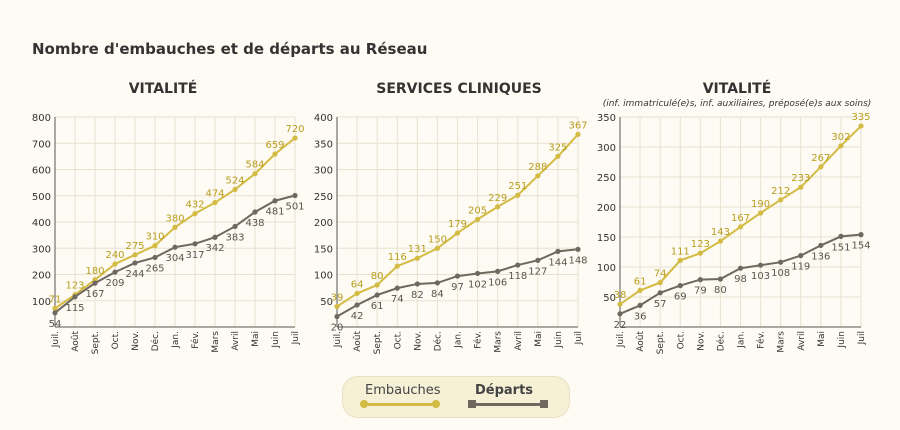 The width and height of the screenshot is (900, 430). Describe the element at coordinates (358, 341) in the screenshot. I see `x-tick-label: Août` at that location.